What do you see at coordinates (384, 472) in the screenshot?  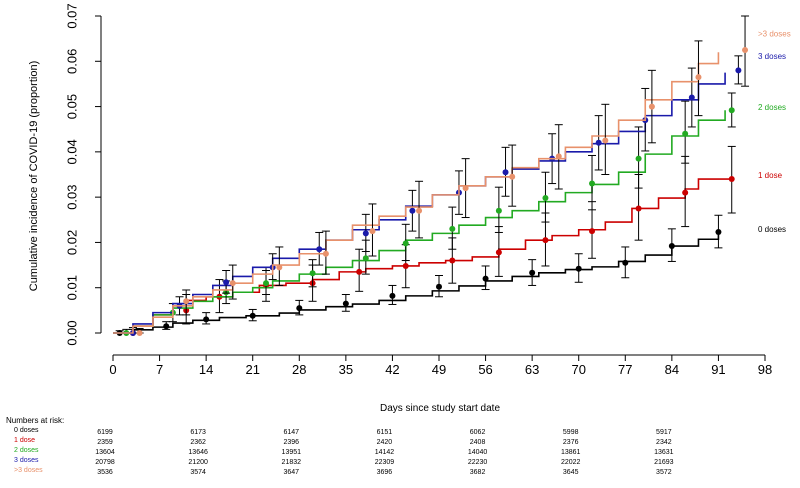 I see `risk-count: 3696` at bounding box center [384, 472].